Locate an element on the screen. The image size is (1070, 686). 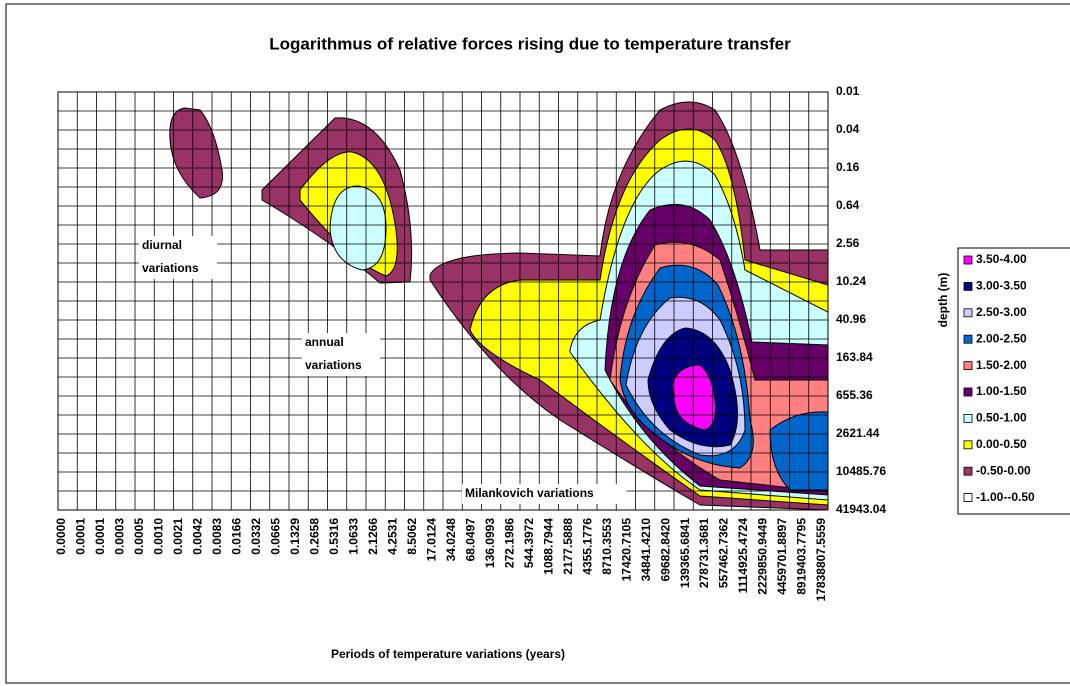
x-tick-label: 69682.8420 is located at coordinates (665, 550).